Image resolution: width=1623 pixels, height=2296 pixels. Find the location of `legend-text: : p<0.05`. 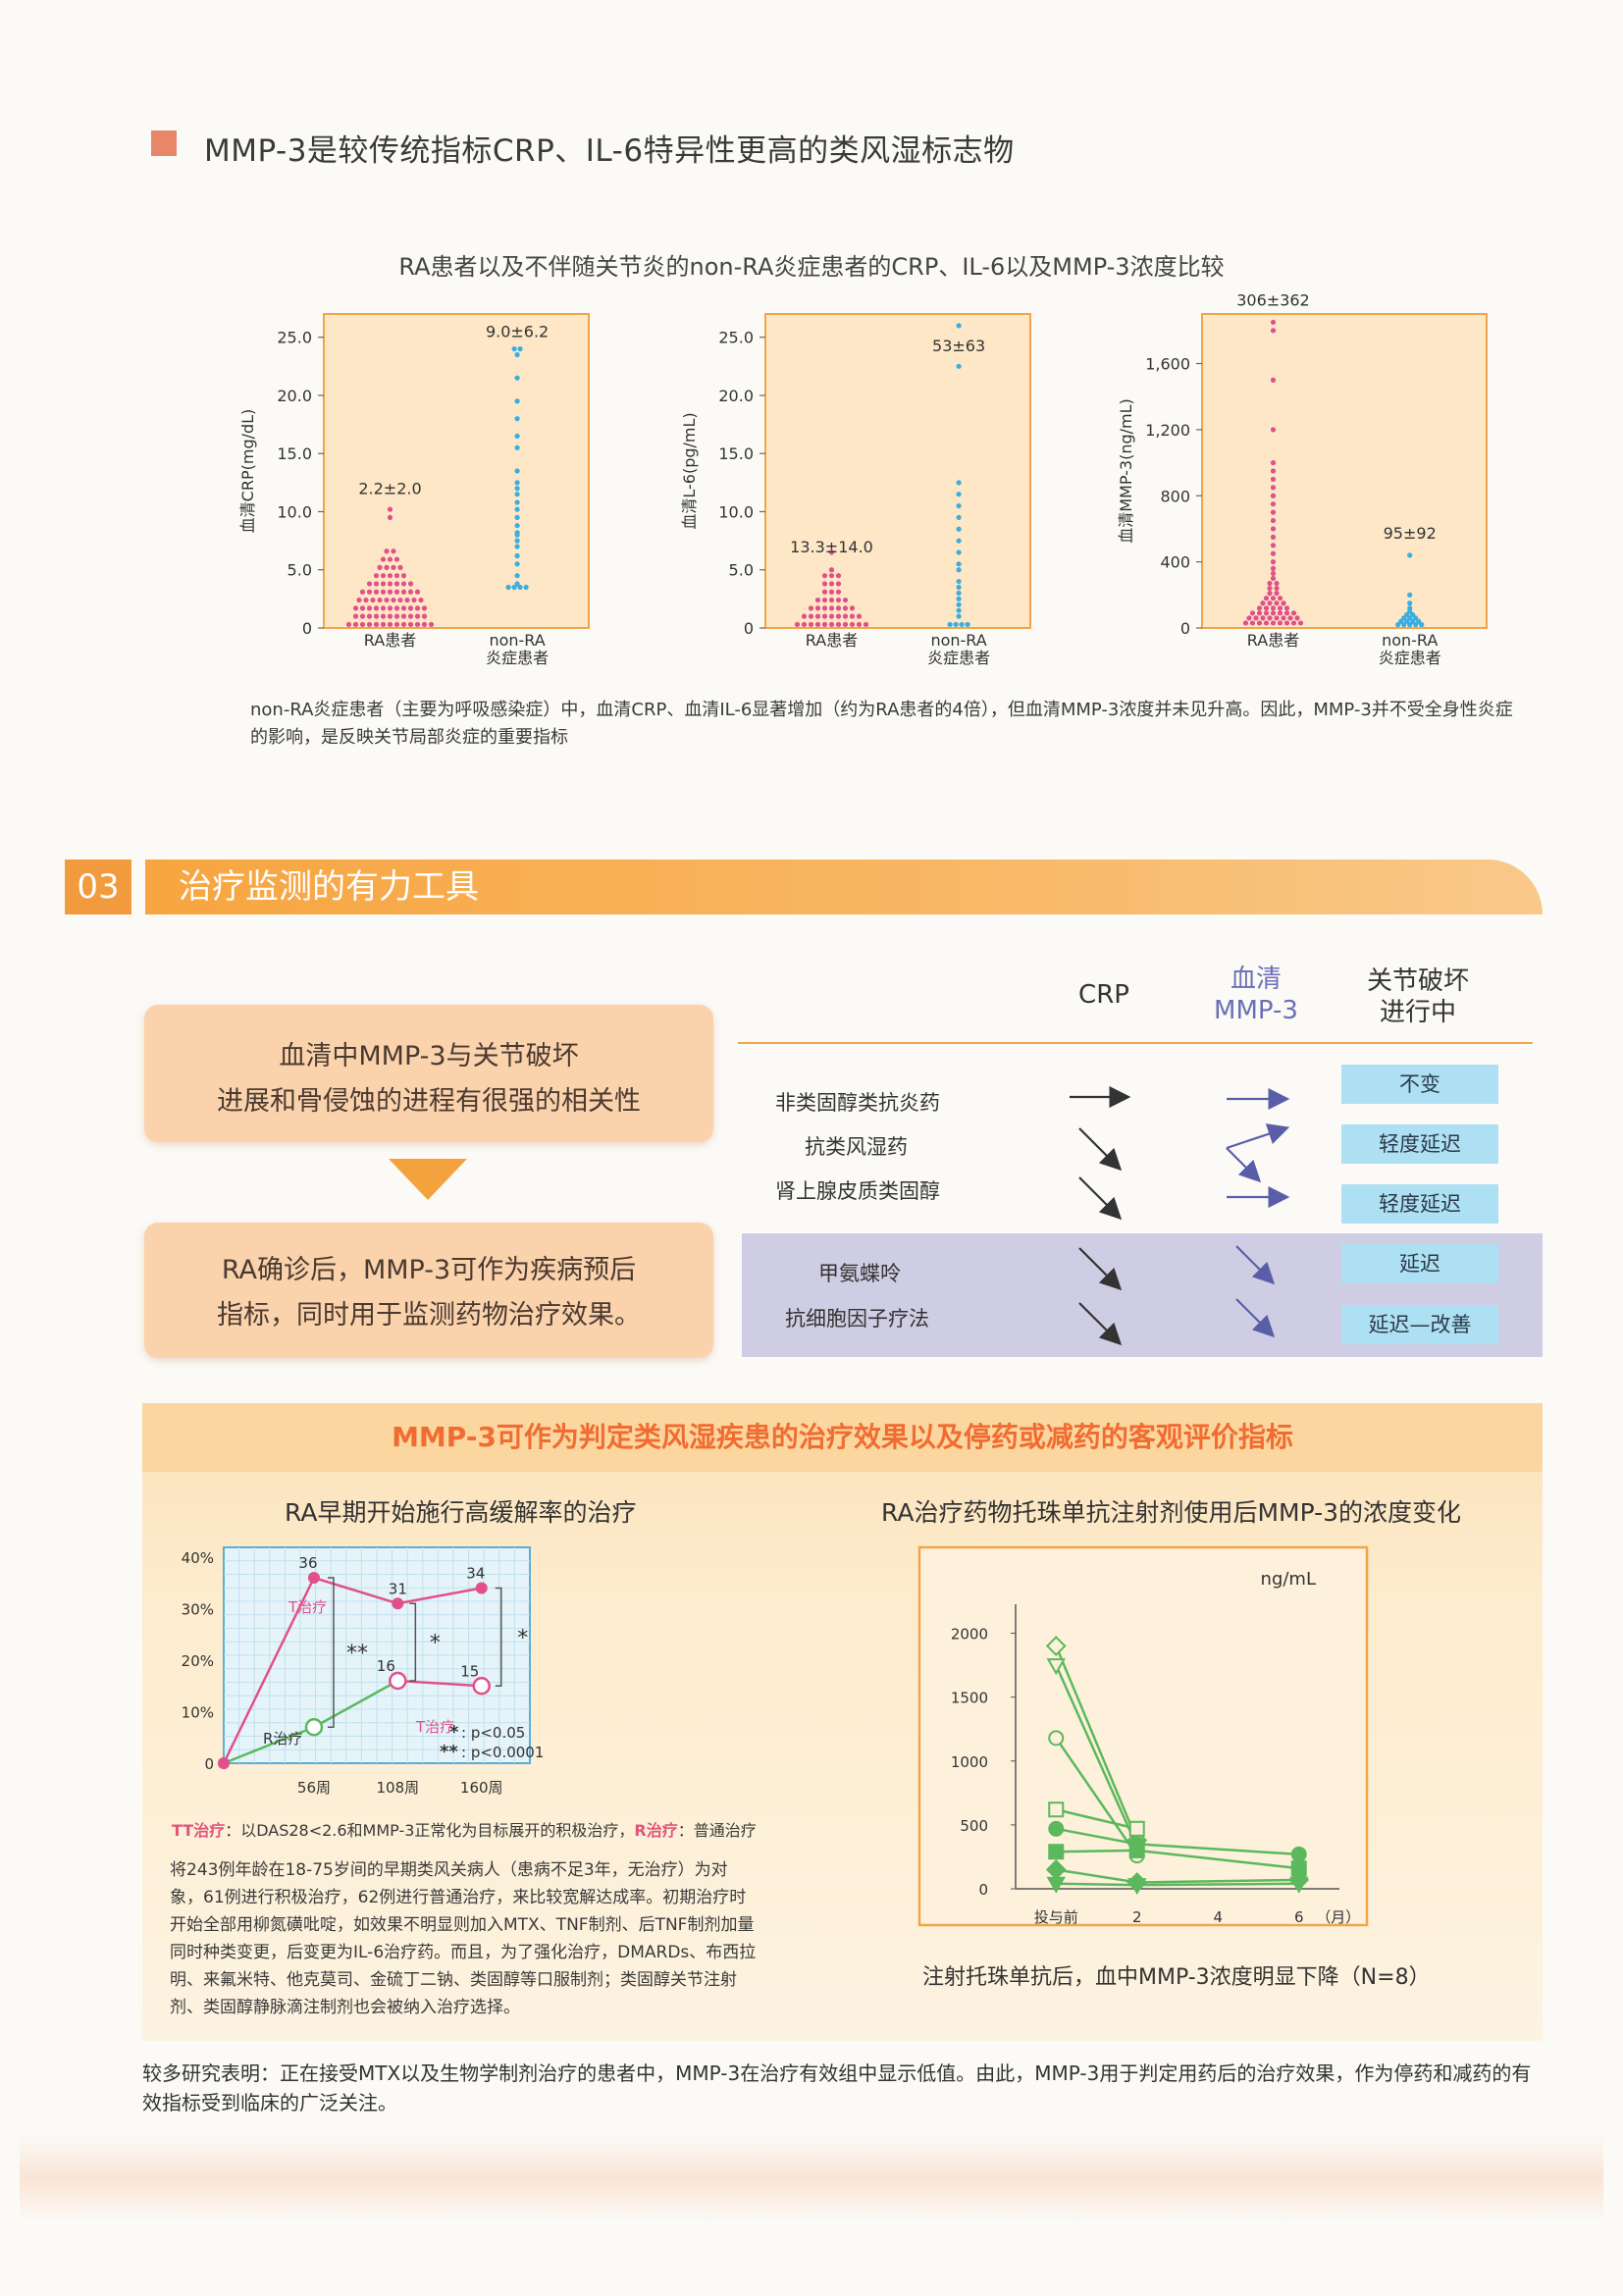

legend-text: : p<0.05 is located at coordinates (493, 1733).